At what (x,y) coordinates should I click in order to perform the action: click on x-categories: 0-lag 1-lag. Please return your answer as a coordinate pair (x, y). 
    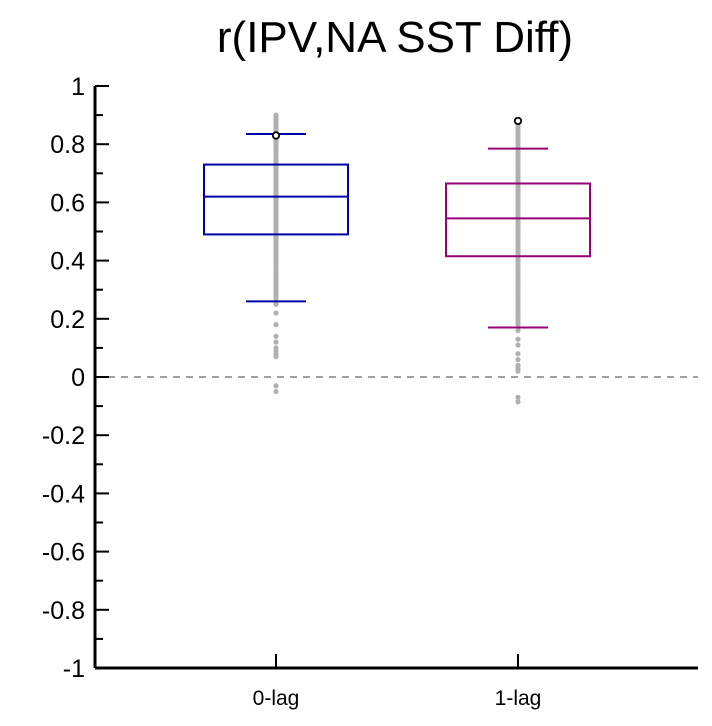
    Looking at the image, I should click on (397, 682).